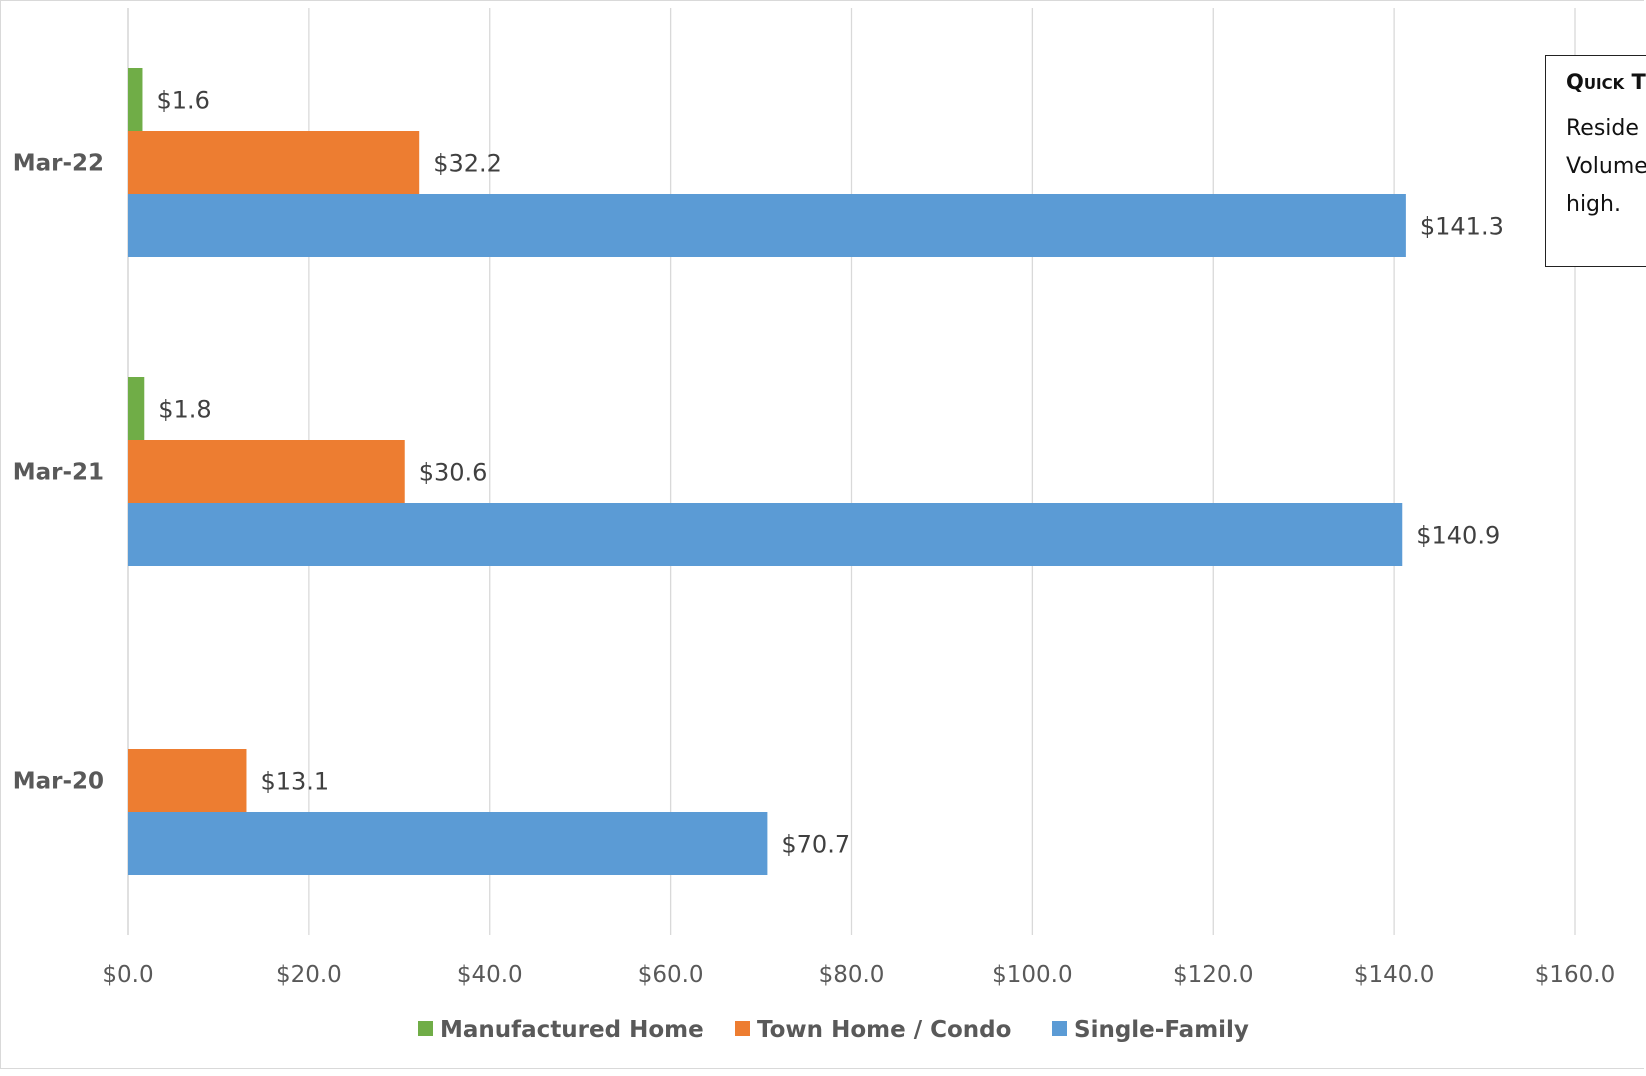 The width and height of the screenshot is (1646, 1076). What do you see at coordinates (815, 845) in the screenshot?
I see `data-label: $70.7` at bounding box center [815, 845].